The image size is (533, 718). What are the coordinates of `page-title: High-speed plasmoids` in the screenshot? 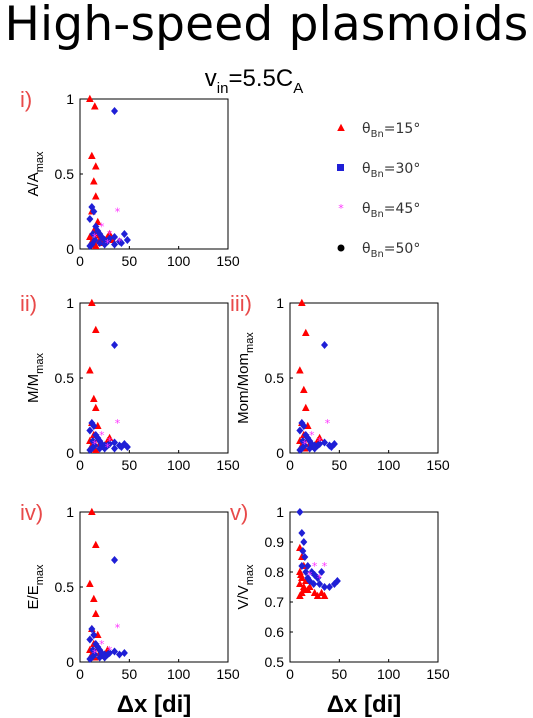 It's located at (266, 26).